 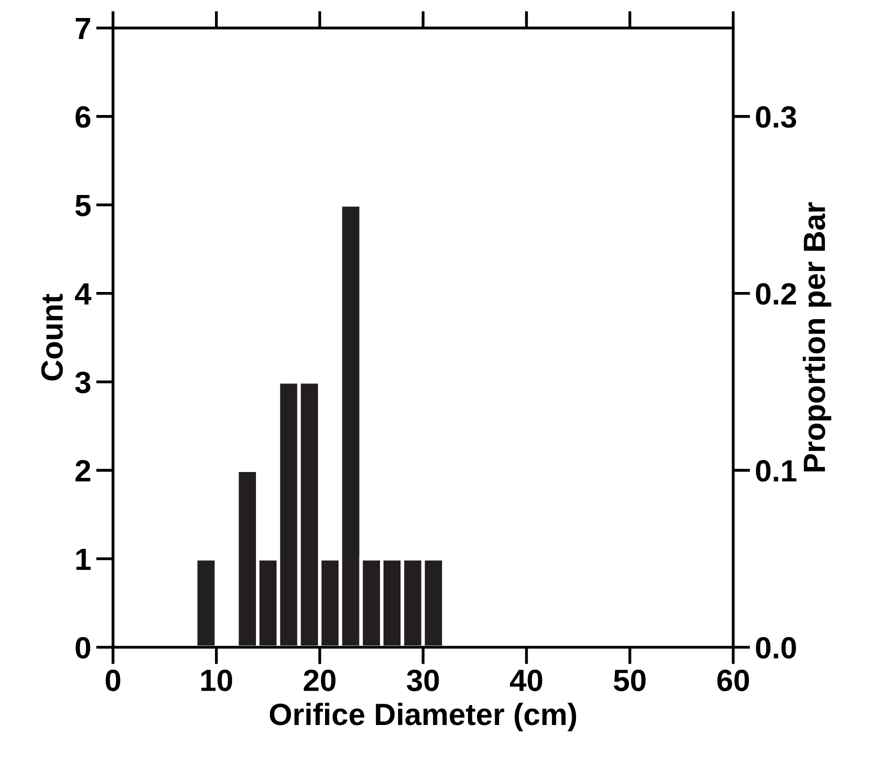 What do you see at coordinates (83, 205) in the screenshot?
I see `y-tick-label: 5` at bounding box center [83, 205].